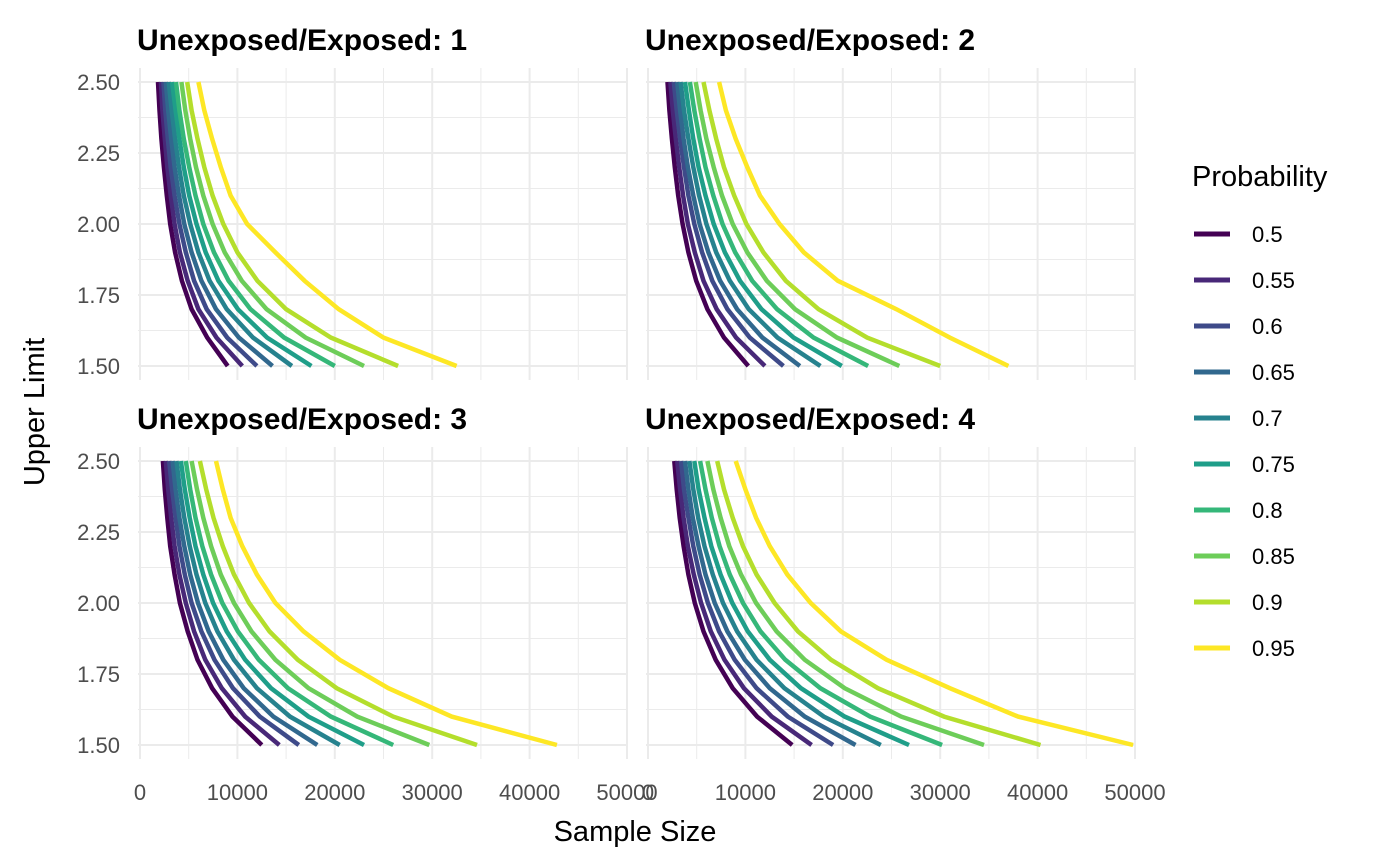 The image size is (1400, 866). What do you see at coordinates (1273, 464) in the screenshot?
I see `legend-label: 0.75` at bounding box center [1273, 464].